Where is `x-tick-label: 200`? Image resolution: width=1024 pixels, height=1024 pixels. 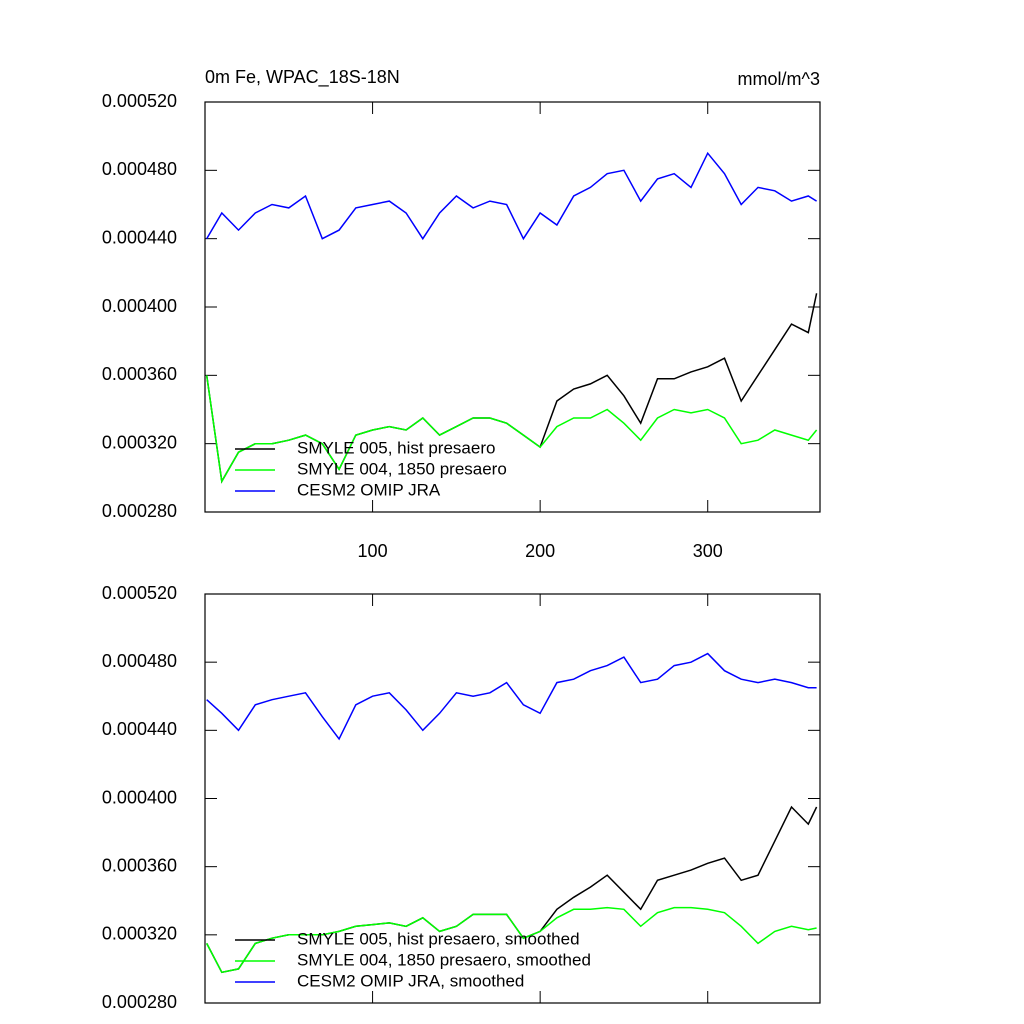 x-tick-label: 200 is located at coordinates (540, 551).